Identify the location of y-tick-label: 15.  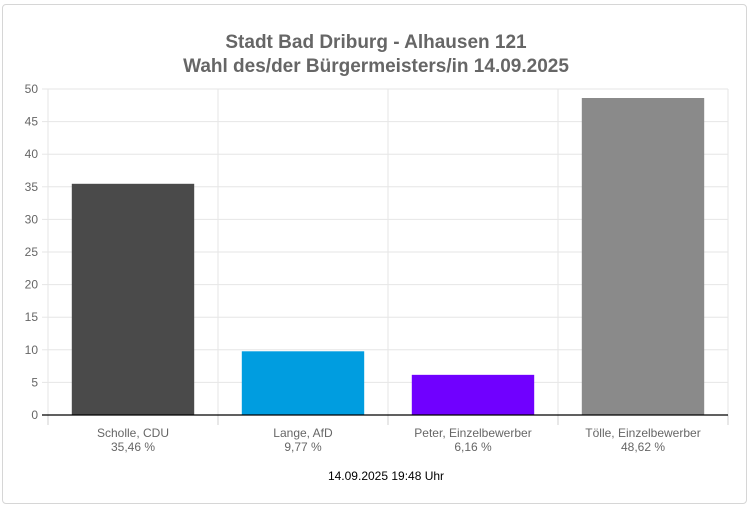
(32, 317).